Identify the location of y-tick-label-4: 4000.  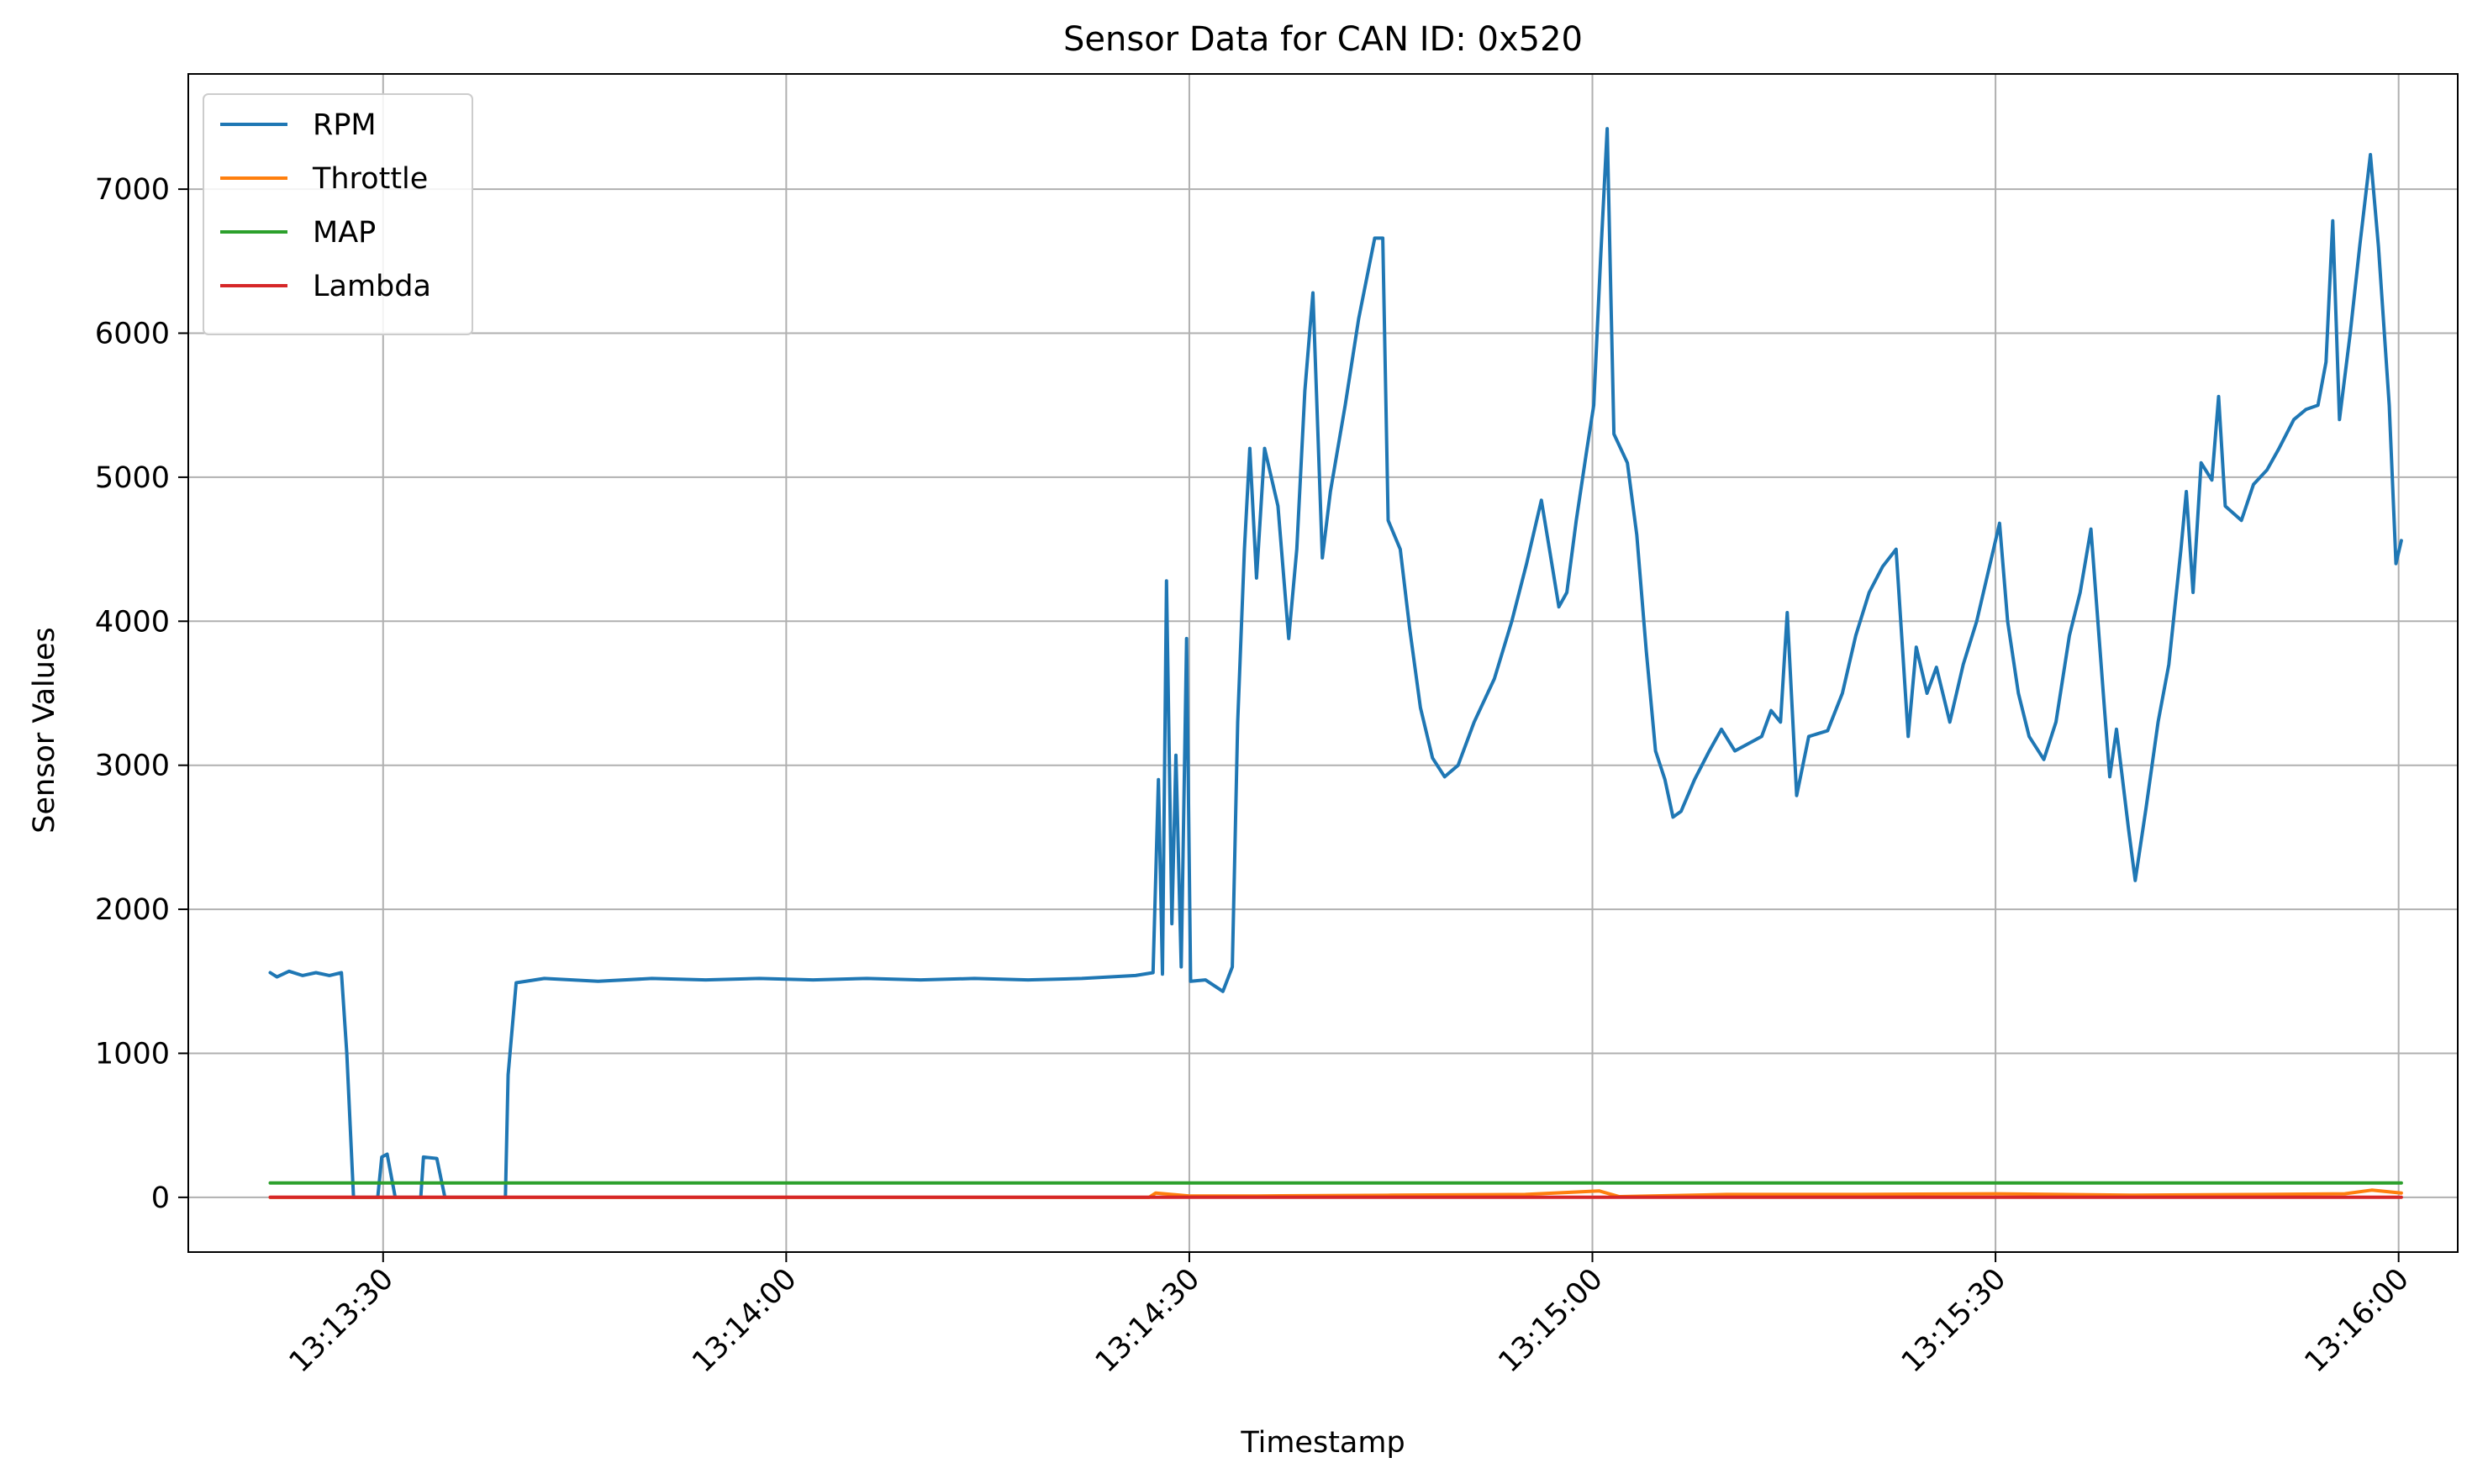
(132, 622).